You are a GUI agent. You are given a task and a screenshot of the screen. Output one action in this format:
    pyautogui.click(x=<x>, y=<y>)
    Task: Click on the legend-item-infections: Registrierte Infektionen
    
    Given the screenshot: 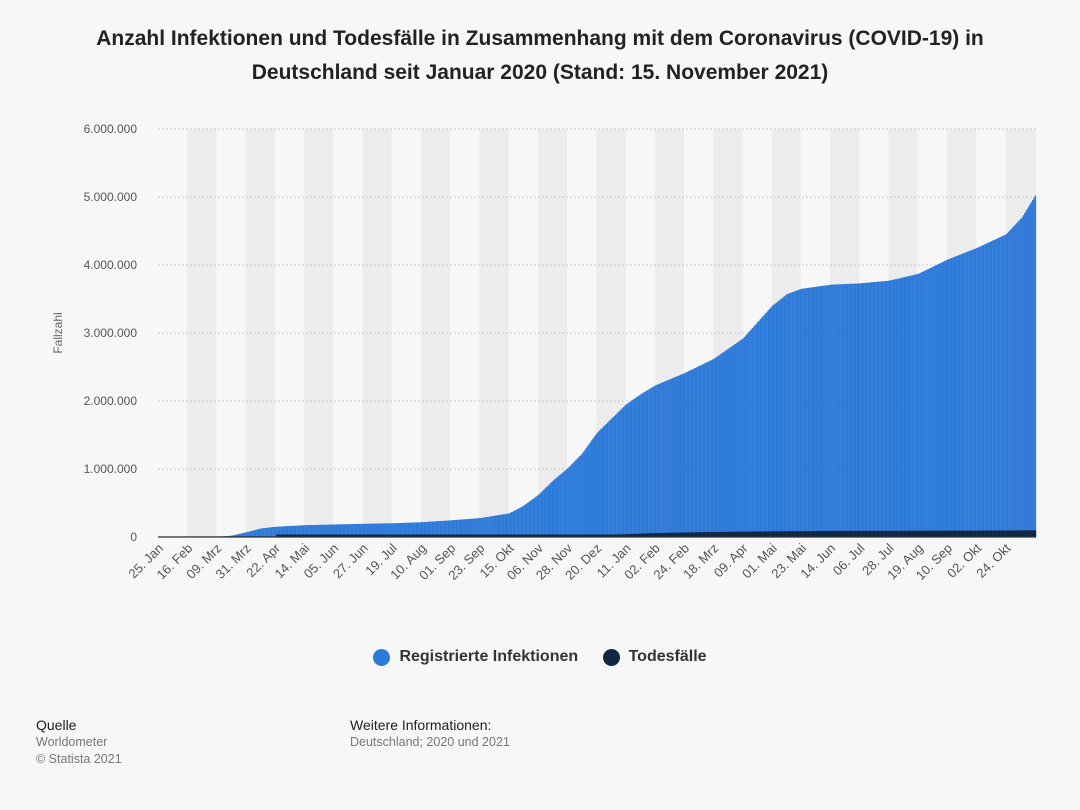 What is the action you would take?
    pyautogui.click(x=475, y=657)
    